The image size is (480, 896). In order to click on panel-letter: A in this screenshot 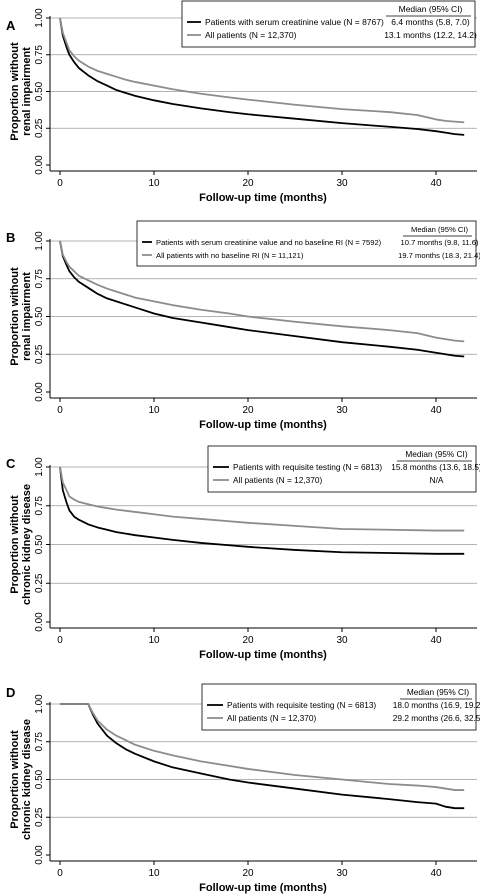, I will do `click(11, 25)`.